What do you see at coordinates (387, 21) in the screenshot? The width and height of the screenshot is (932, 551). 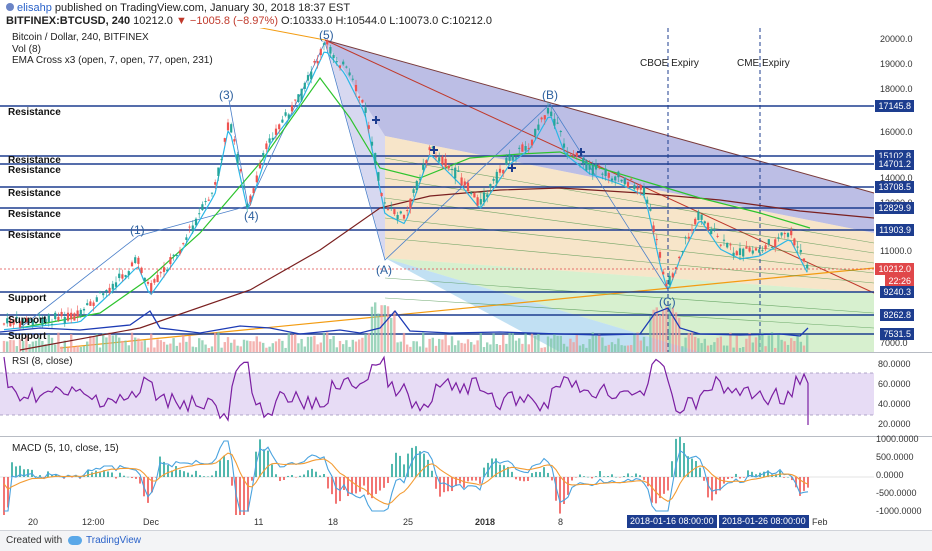 I see `ohlc: O:10333.0 H:10544.0 L:10073.0 C:10212.0` at bounding box center [387, 21].